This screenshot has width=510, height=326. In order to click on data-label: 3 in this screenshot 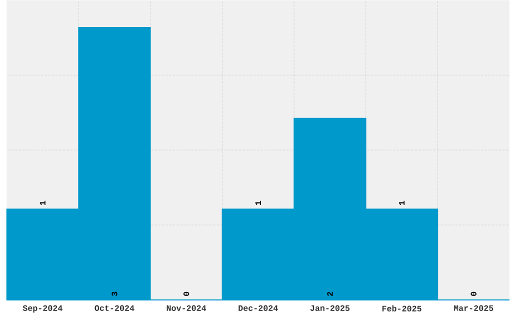, I will do `click(115, 294)`.